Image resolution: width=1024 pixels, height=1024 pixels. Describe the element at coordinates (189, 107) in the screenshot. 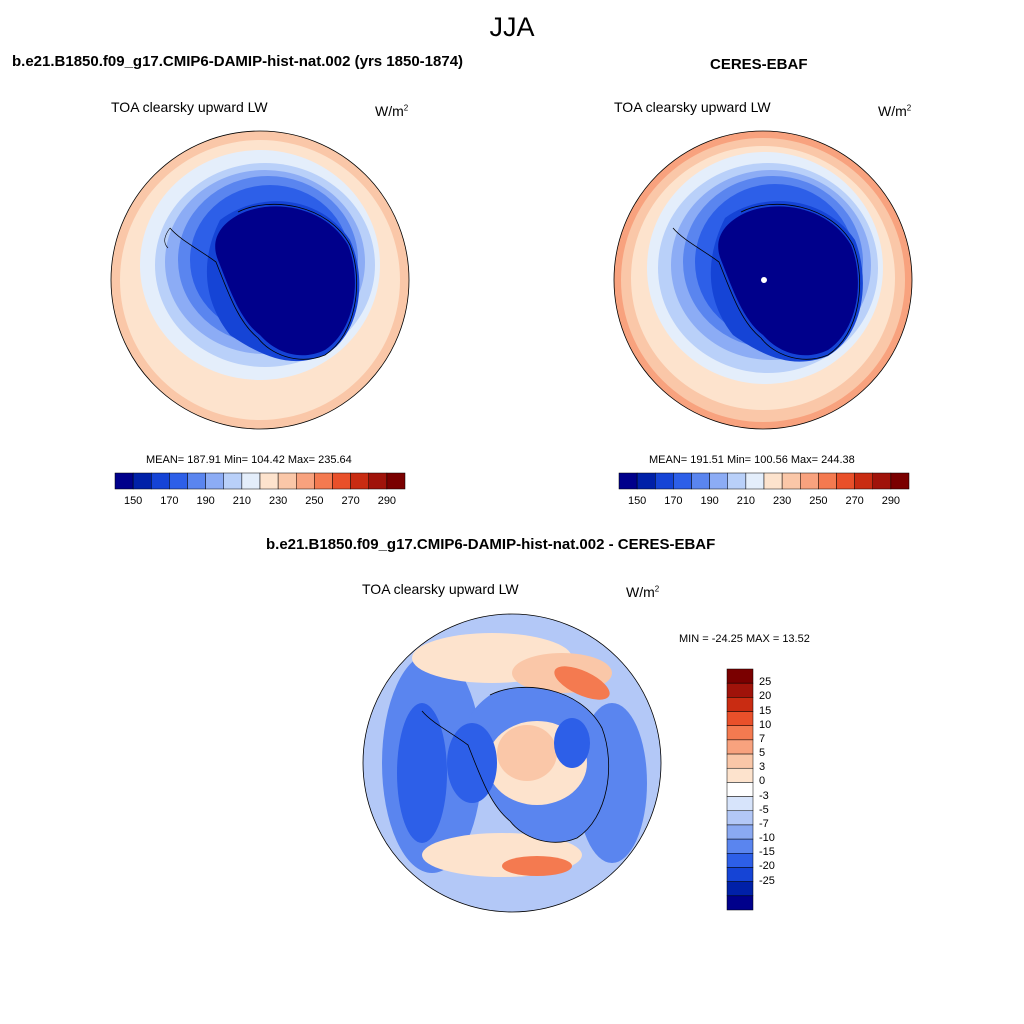

I see `model-field-label: TOA clearsky upward LW` at that location.